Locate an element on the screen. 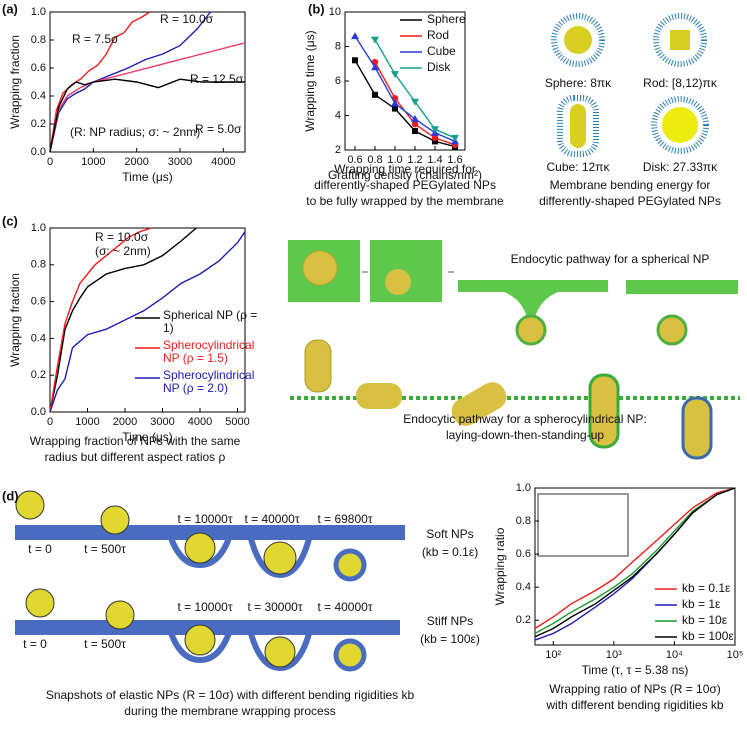  y-axis-label: Wrapping ratio is located at coordinates (500, 566).